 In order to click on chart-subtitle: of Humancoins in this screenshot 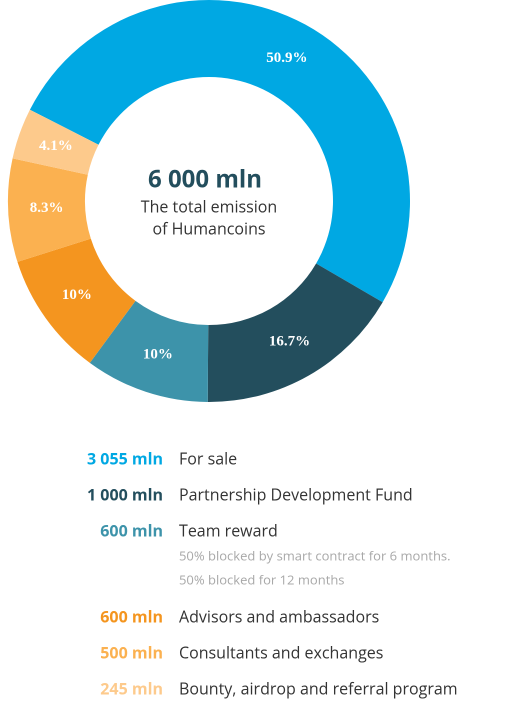, I will do `click(208, 228)`.